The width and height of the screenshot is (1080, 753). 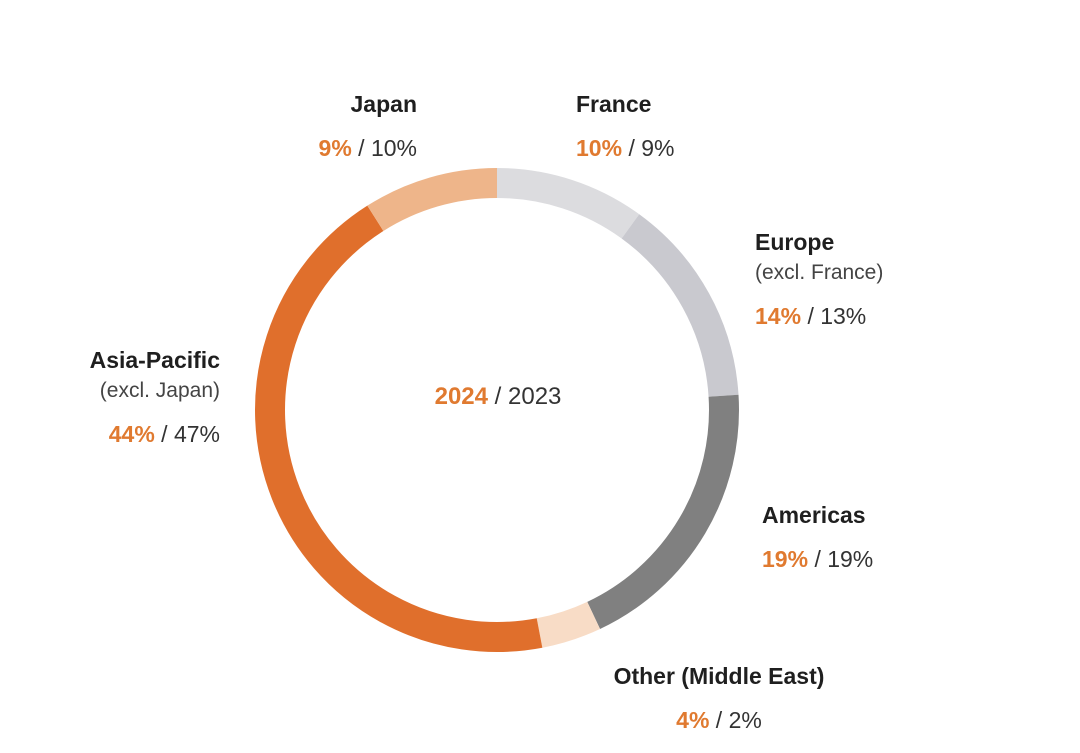 I want to click on label-japan-sep: /, so click(x=361, y=148).